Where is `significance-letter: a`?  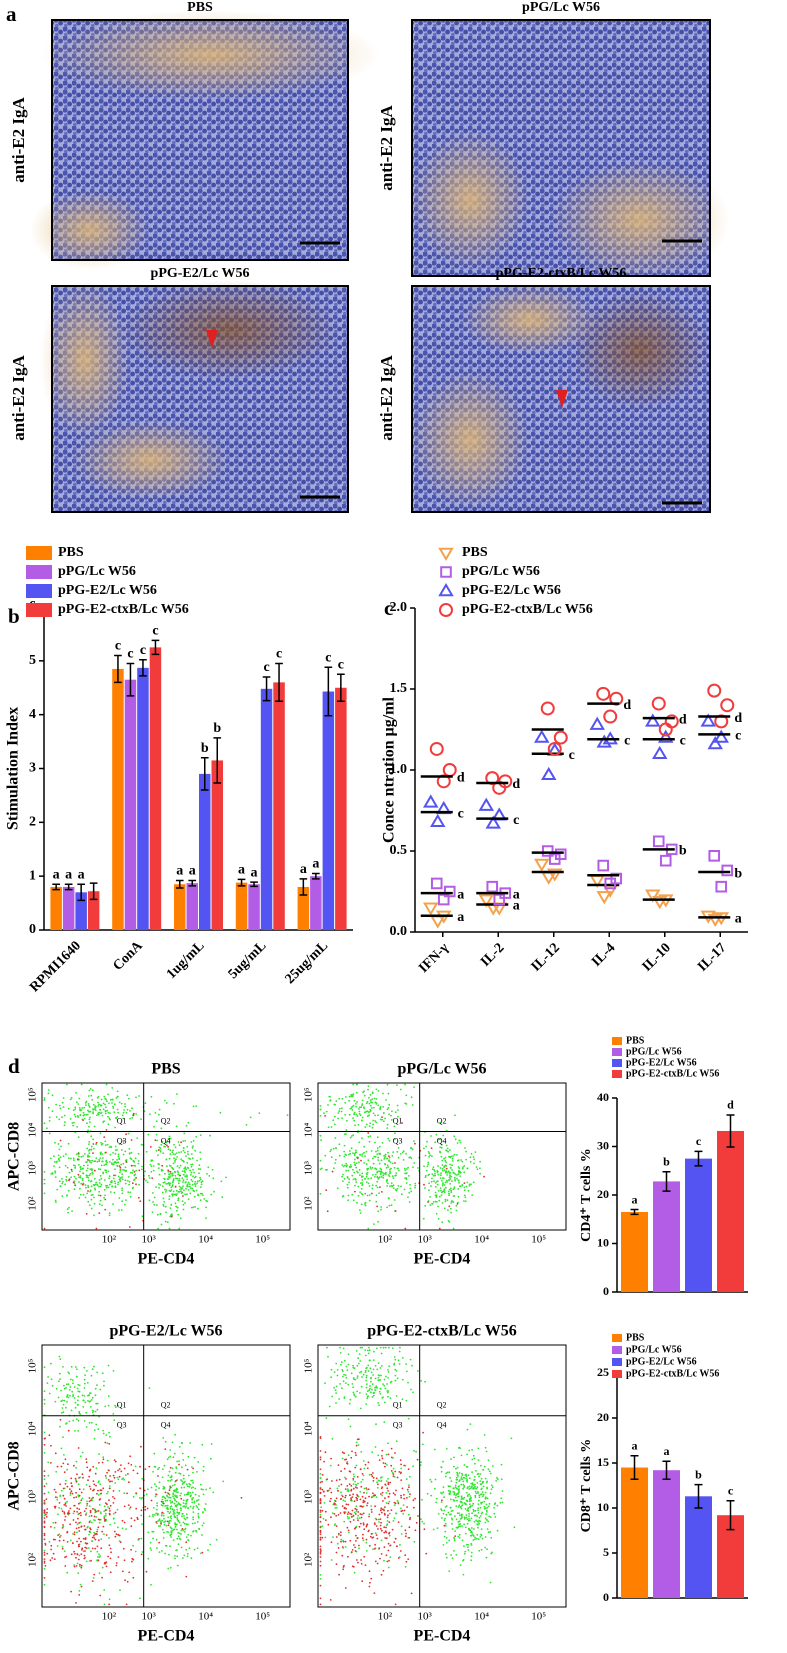
significance-letter: a is located at coordinates (460, 894).